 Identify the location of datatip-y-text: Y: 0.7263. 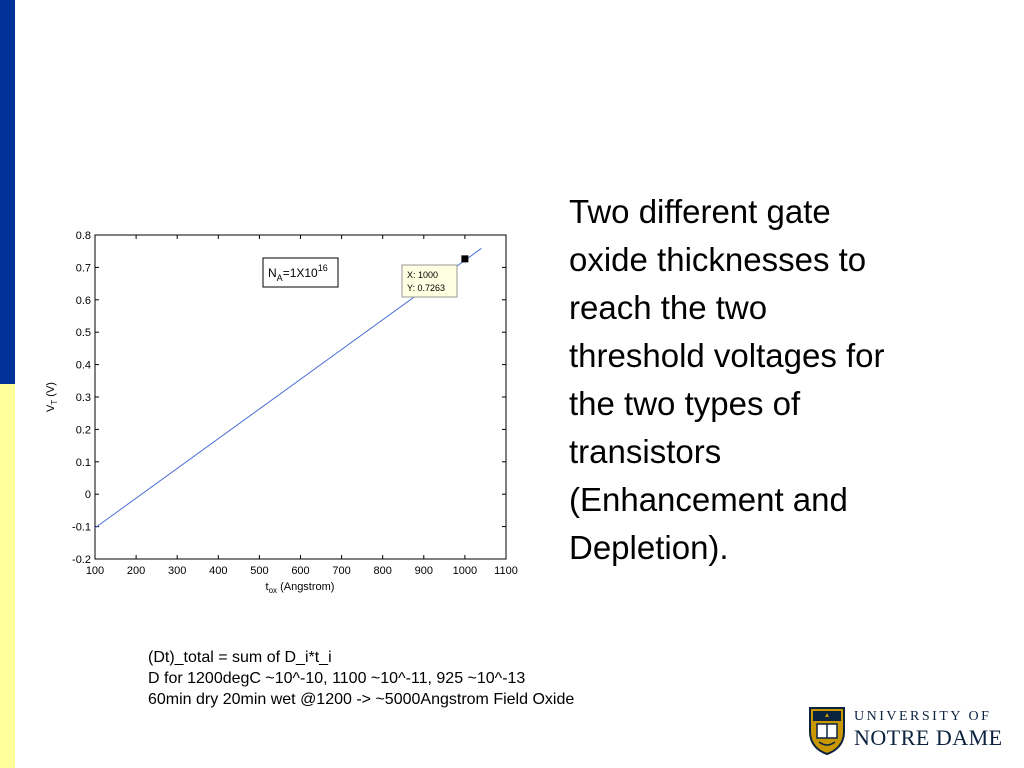
(426, 288).